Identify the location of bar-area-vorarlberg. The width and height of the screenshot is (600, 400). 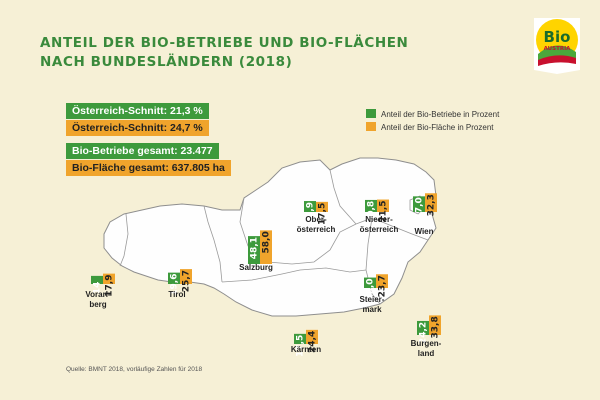
(109, 278).